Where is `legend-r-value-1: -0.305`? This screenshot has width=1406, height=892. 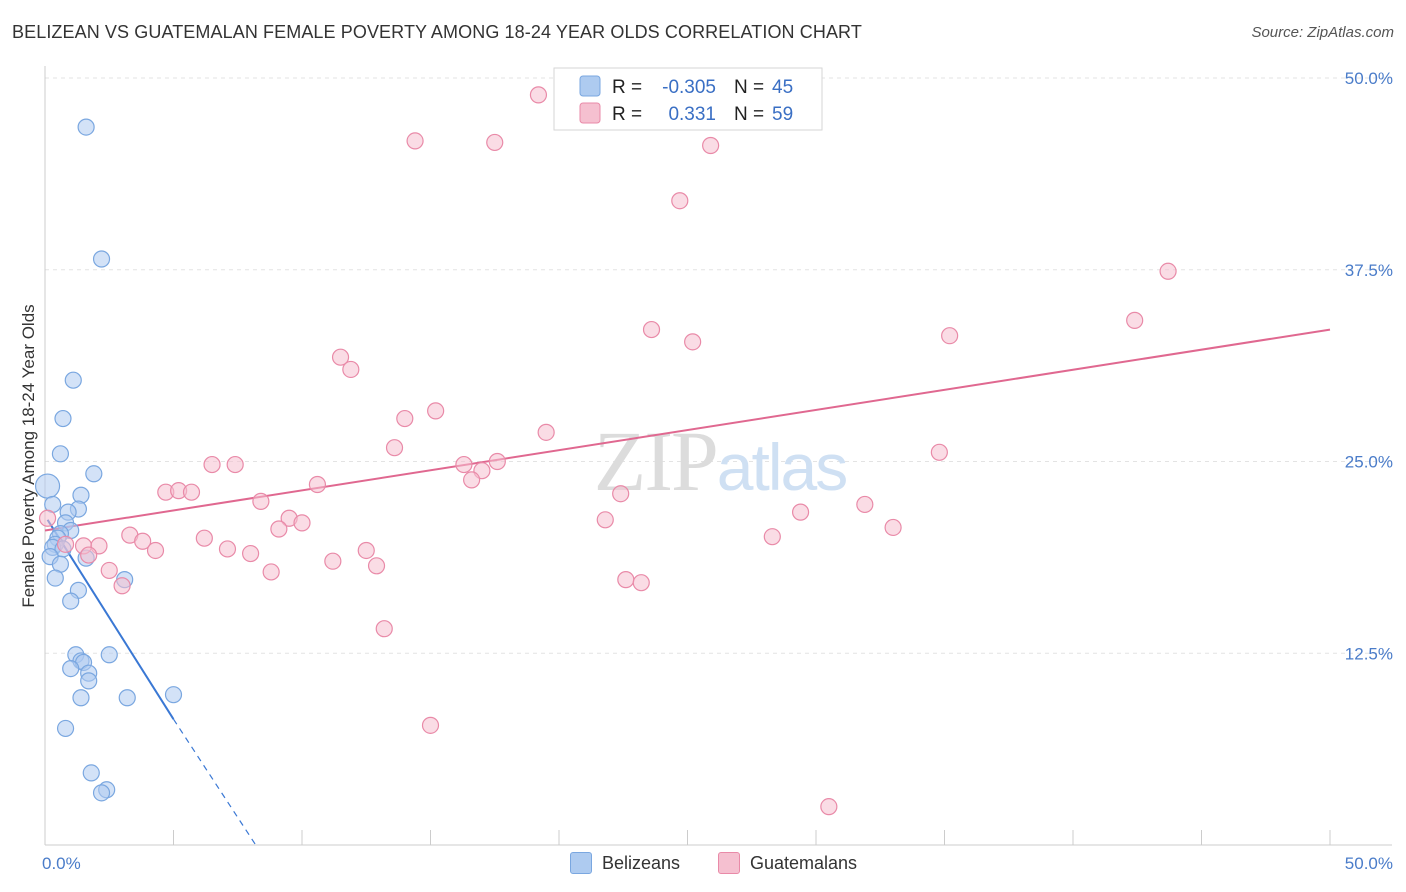
legend-r-value-1: -0.305 is located at coordinates (689, 87).